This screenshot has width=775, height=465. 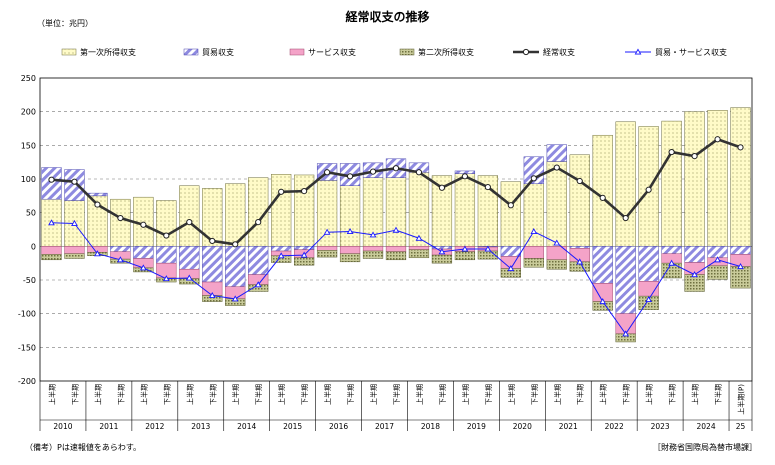 I want to click on legend-label: サービス収支, so click(x=332, y=52).